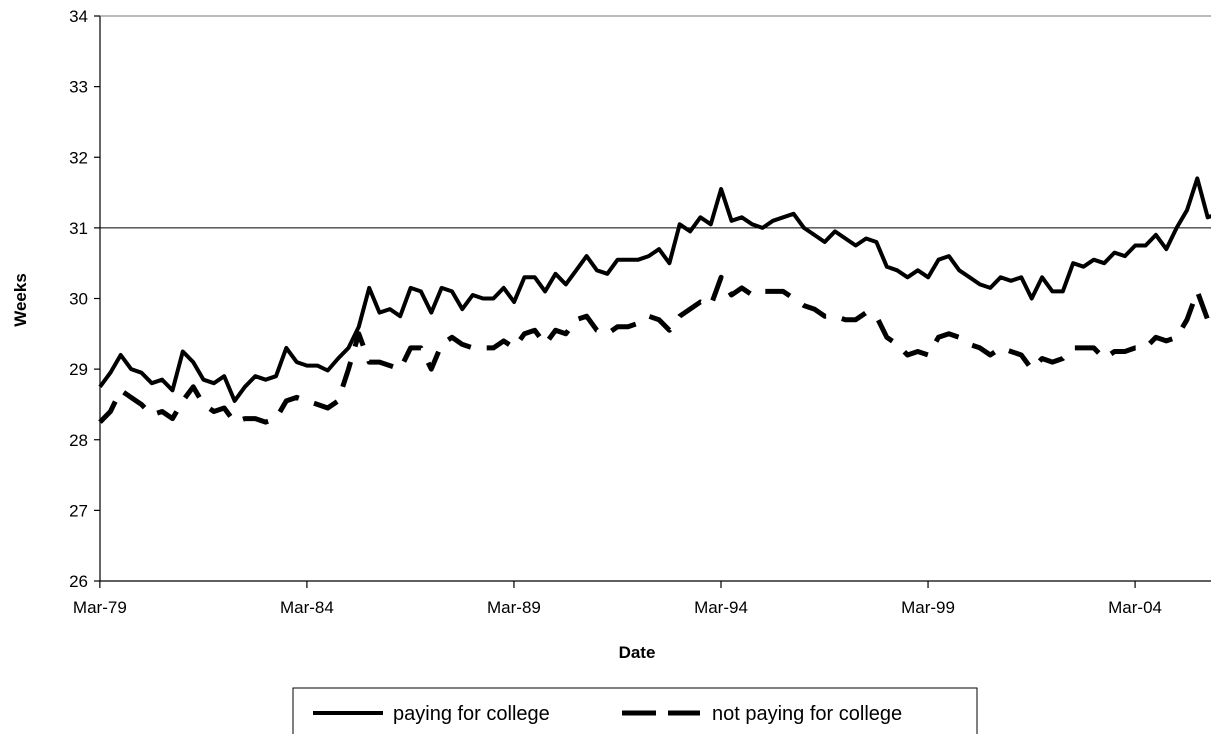  I want to click on y-tick-label: 32, so click(78, 157).